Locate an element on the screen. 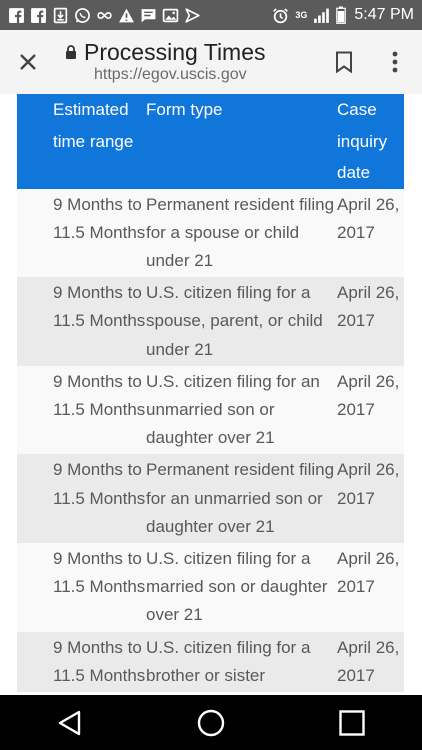  url-block: Processing Times https://egov.uscis.gov is located at coordinates (161, 62).